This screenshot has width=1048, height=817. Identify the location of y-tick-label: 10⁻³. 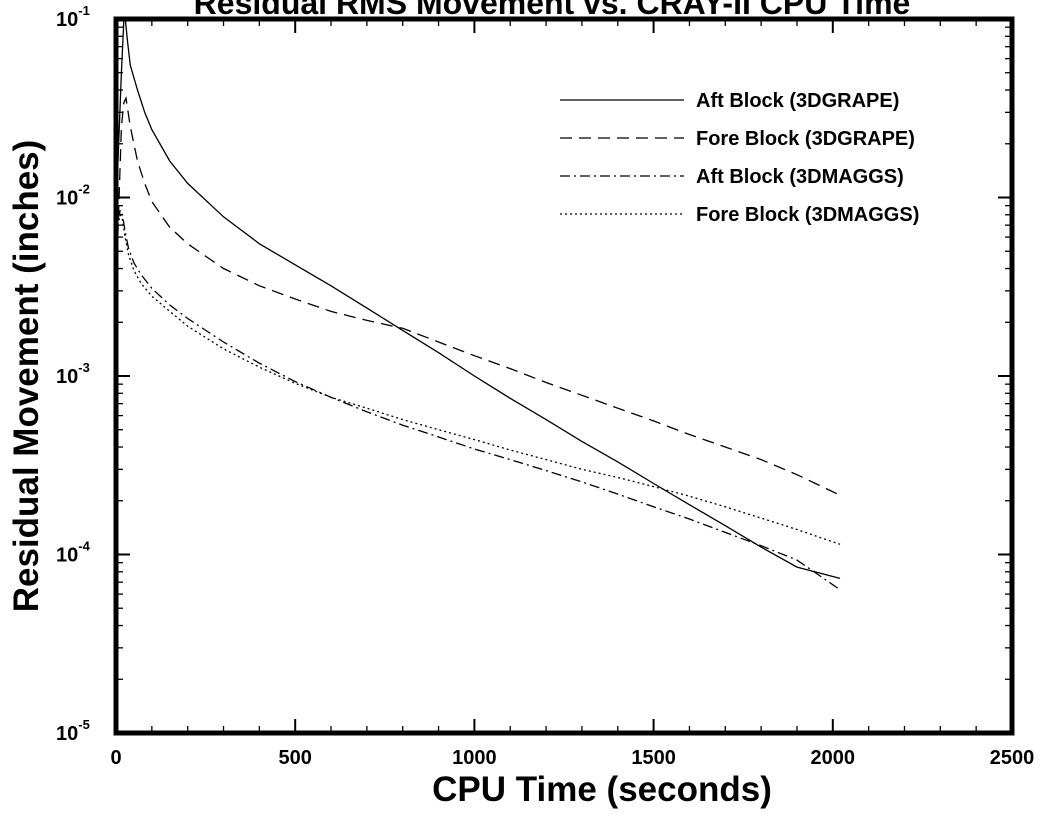
(73, 374).